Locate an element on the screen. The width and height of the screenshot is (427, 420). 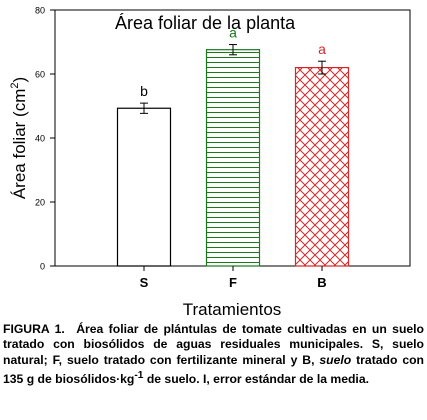
y-axis-label-sup: 2 is located at coordinates (15, 86).